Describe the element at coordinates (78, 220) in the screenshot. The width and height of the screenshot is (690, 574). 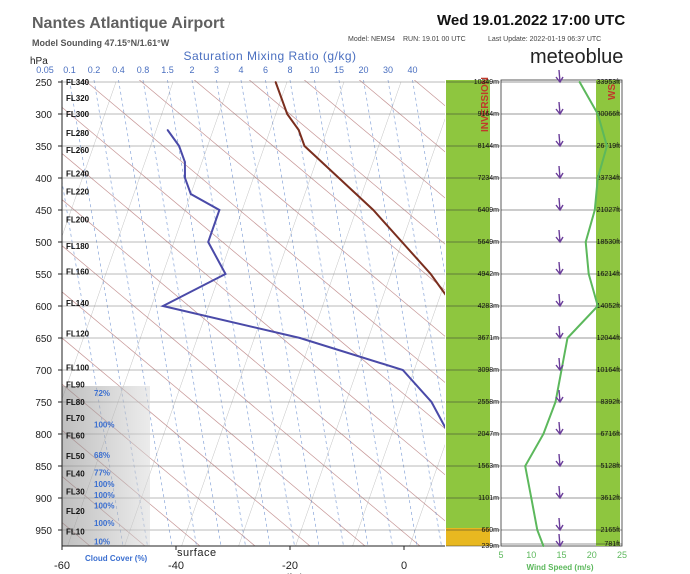
I see `flight-level-label: FL200` at that location.